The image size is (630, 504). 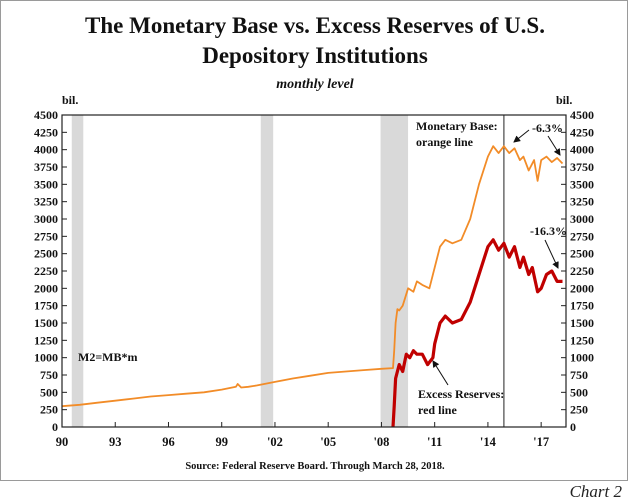 What do you see at coordinates (221, 442) in the screenshot?
I see `x-tick-label: 99` at bounding box center [221, 442].